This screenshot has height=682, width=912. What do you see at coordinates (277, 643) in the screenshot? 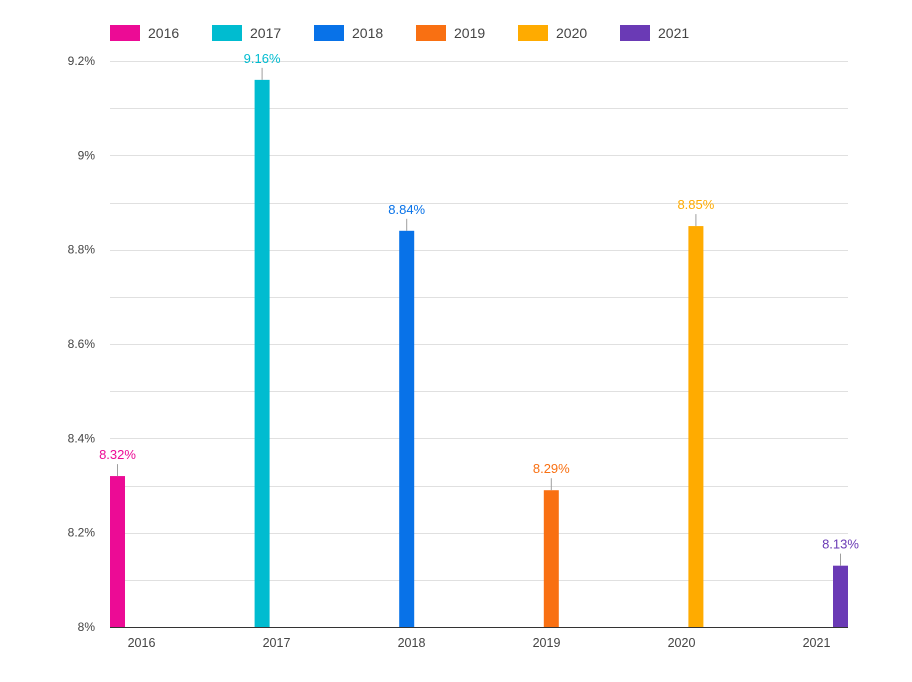
I see `x-tick-label: 2017` at bounding box center [277, 643].